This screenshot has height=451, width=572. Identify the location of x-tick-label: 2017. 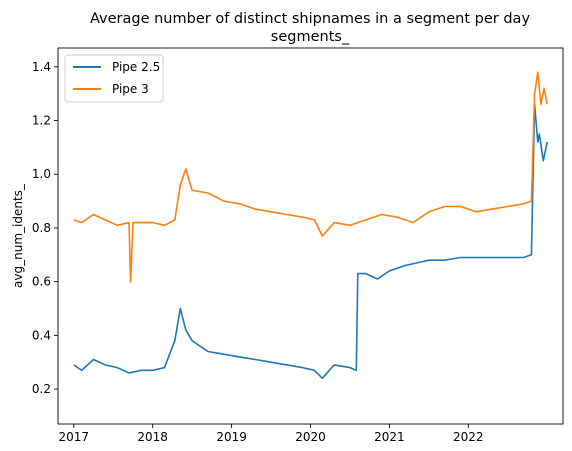
(74, 437).